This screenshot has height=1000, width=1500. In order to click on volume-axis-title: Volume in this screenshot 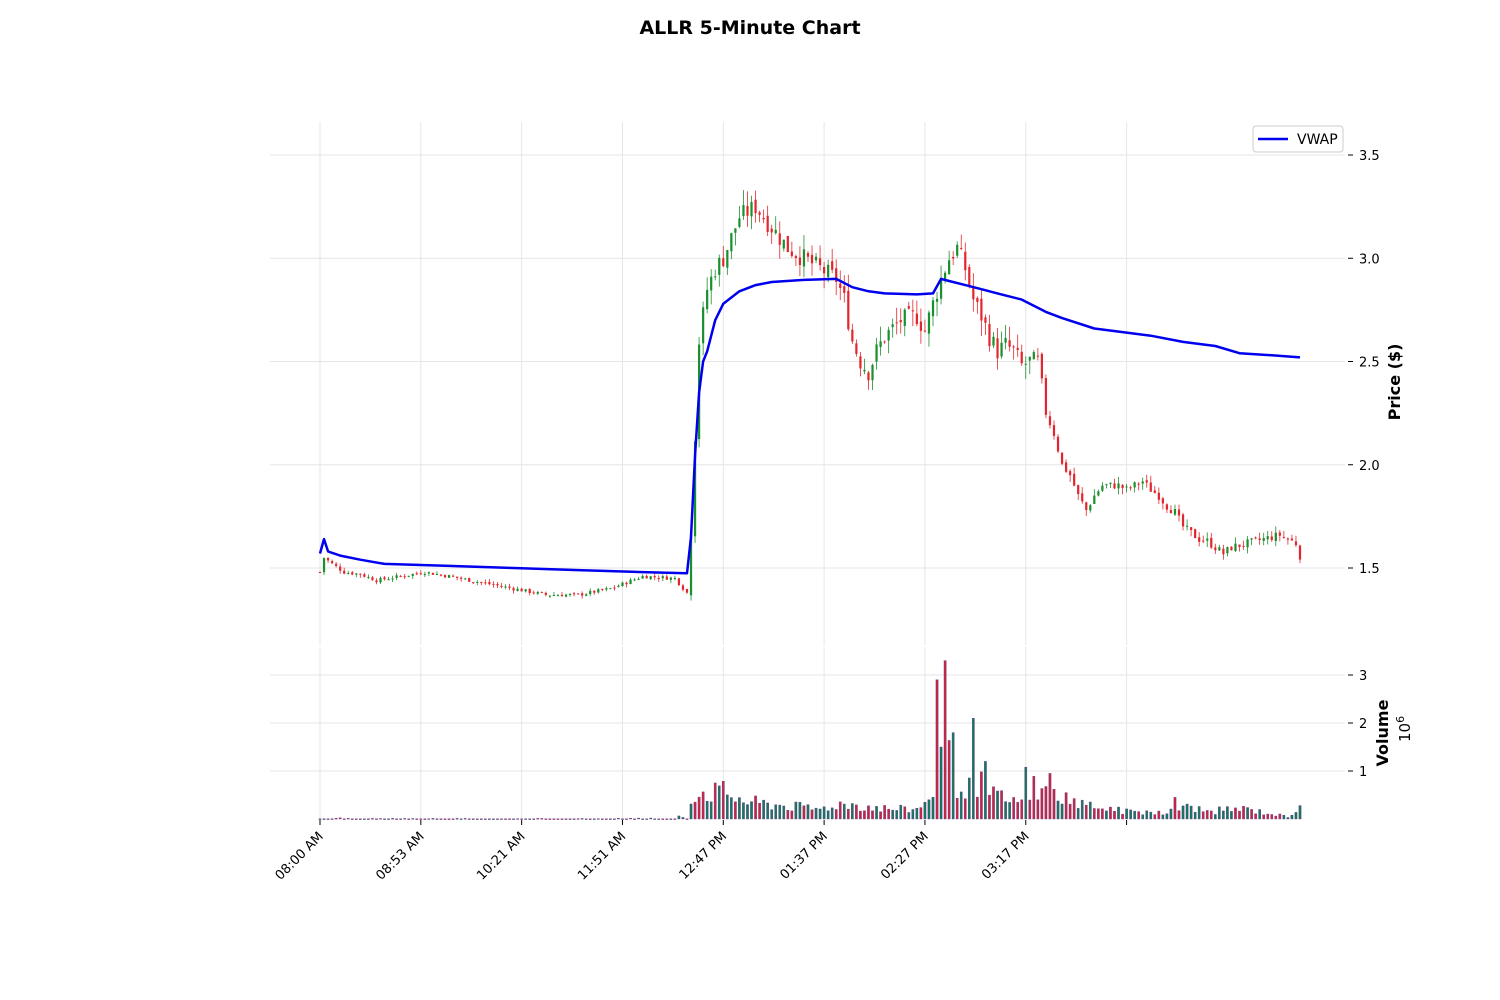, I will do `click(1382, 732)`.